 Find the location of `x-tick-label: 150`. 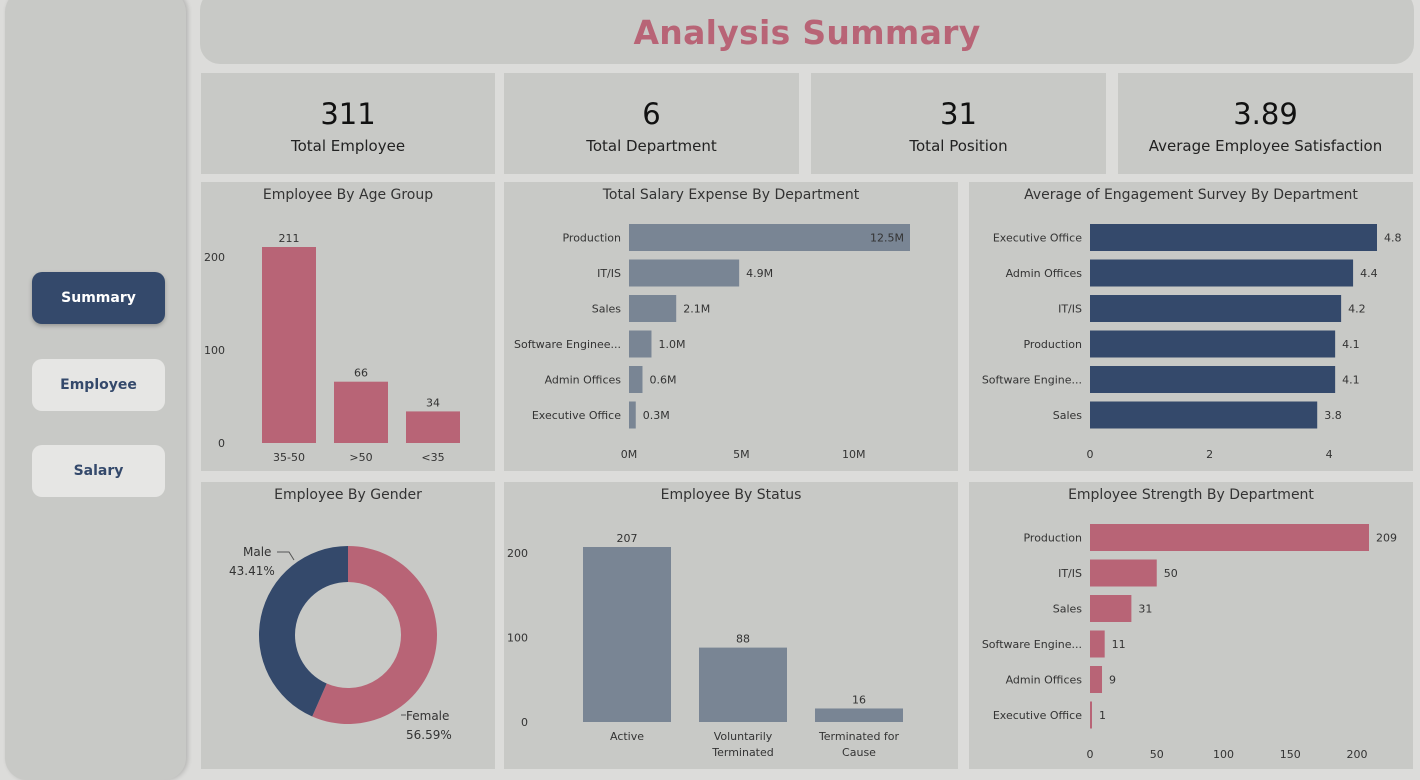

x-tick-label: 150 is located at coordinates (1290, 754).